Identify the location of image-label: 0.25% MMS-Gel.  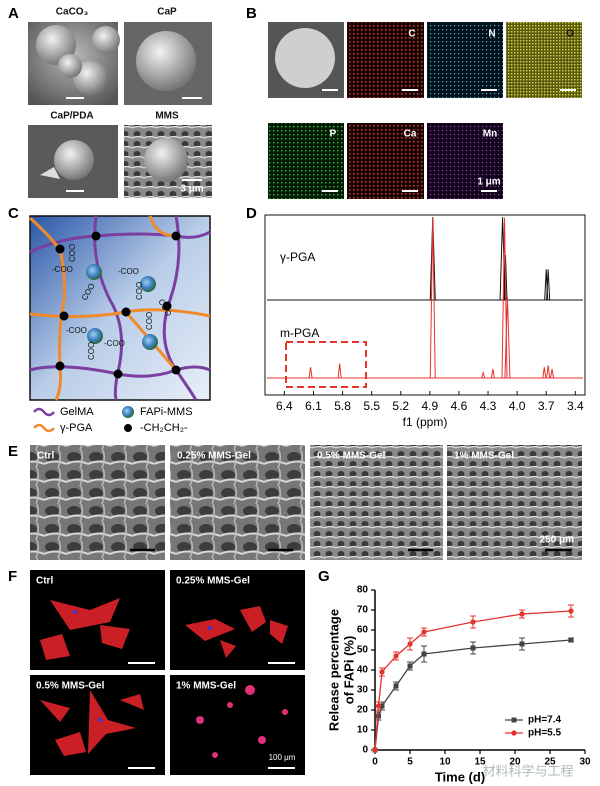
(213, 581).